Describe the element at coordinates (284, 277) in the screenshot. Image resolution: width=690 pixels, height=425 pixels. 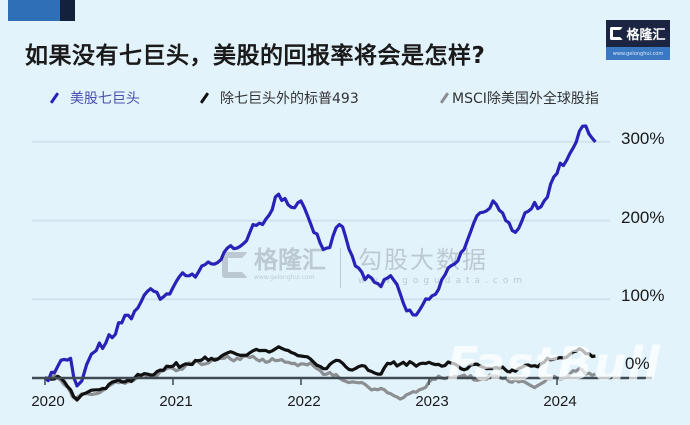
I see `watermark-url: www.gelonghui.com` at that location.